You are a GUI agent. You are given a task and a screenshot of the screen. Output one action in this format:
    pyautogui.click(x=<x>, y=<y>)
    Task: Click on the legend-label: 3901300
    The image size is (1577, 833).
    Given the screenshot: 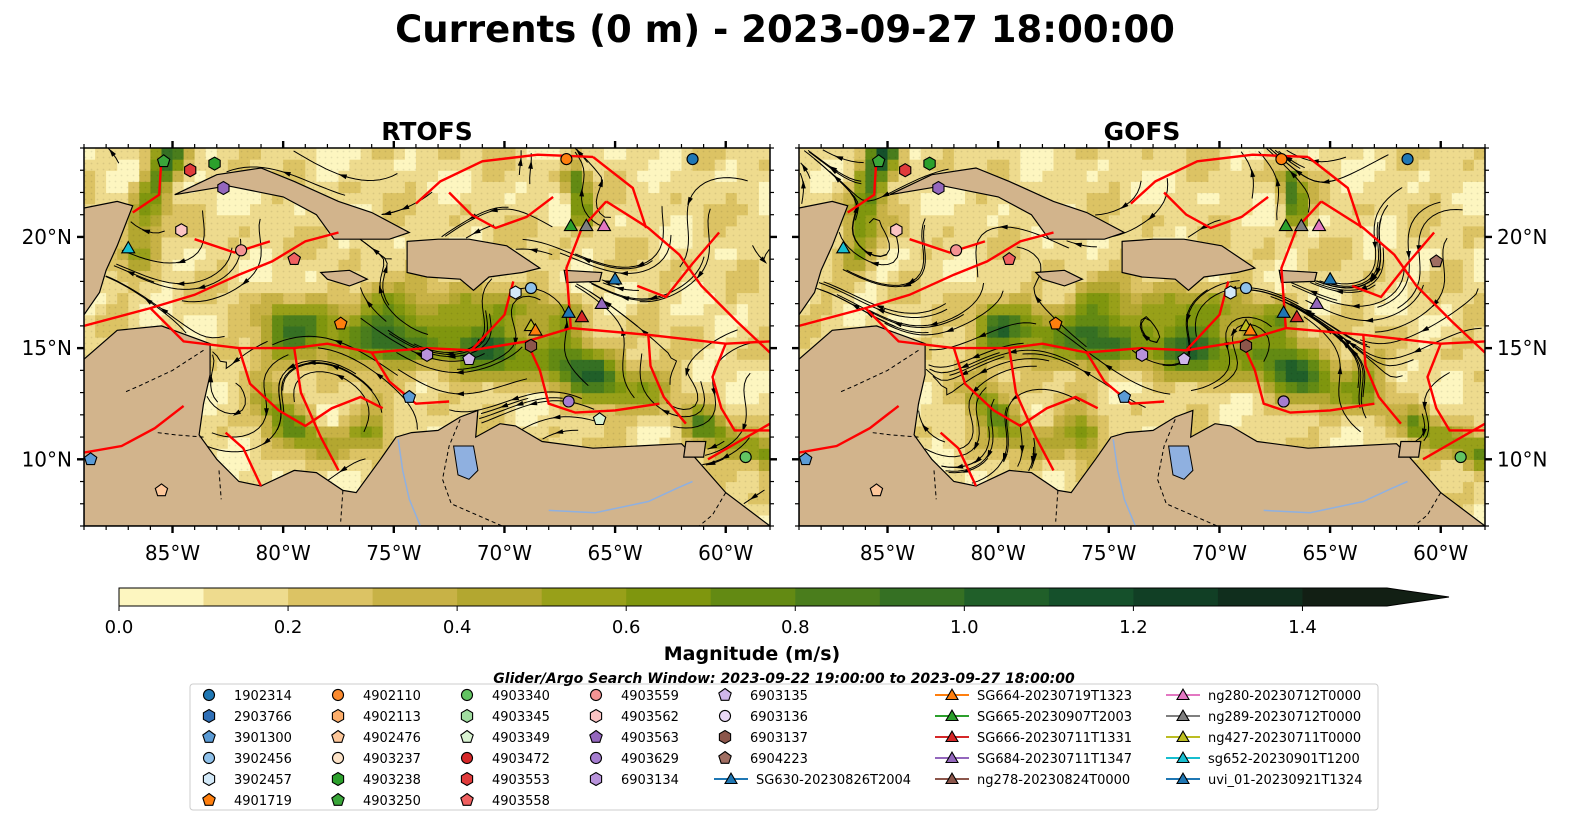 What is the action you would take?
    pyautogui.click(x=263, y=738)
    